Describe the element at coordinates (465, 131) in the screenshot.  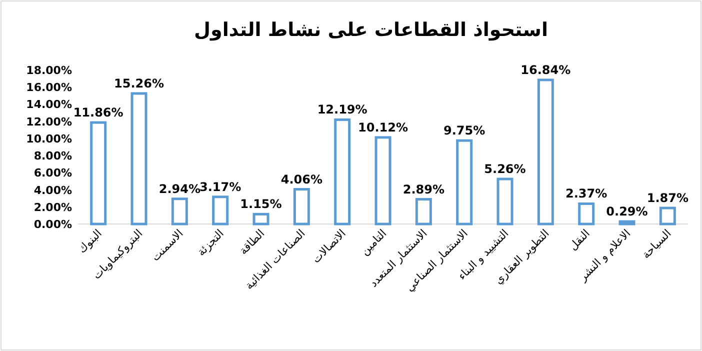
I see `data-label: 9.75%` at that location.